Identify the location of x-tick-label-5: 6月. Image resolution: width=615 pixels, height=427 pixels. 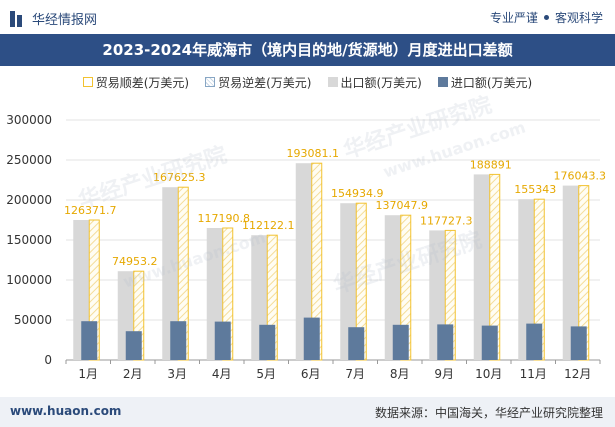
(311, 374).